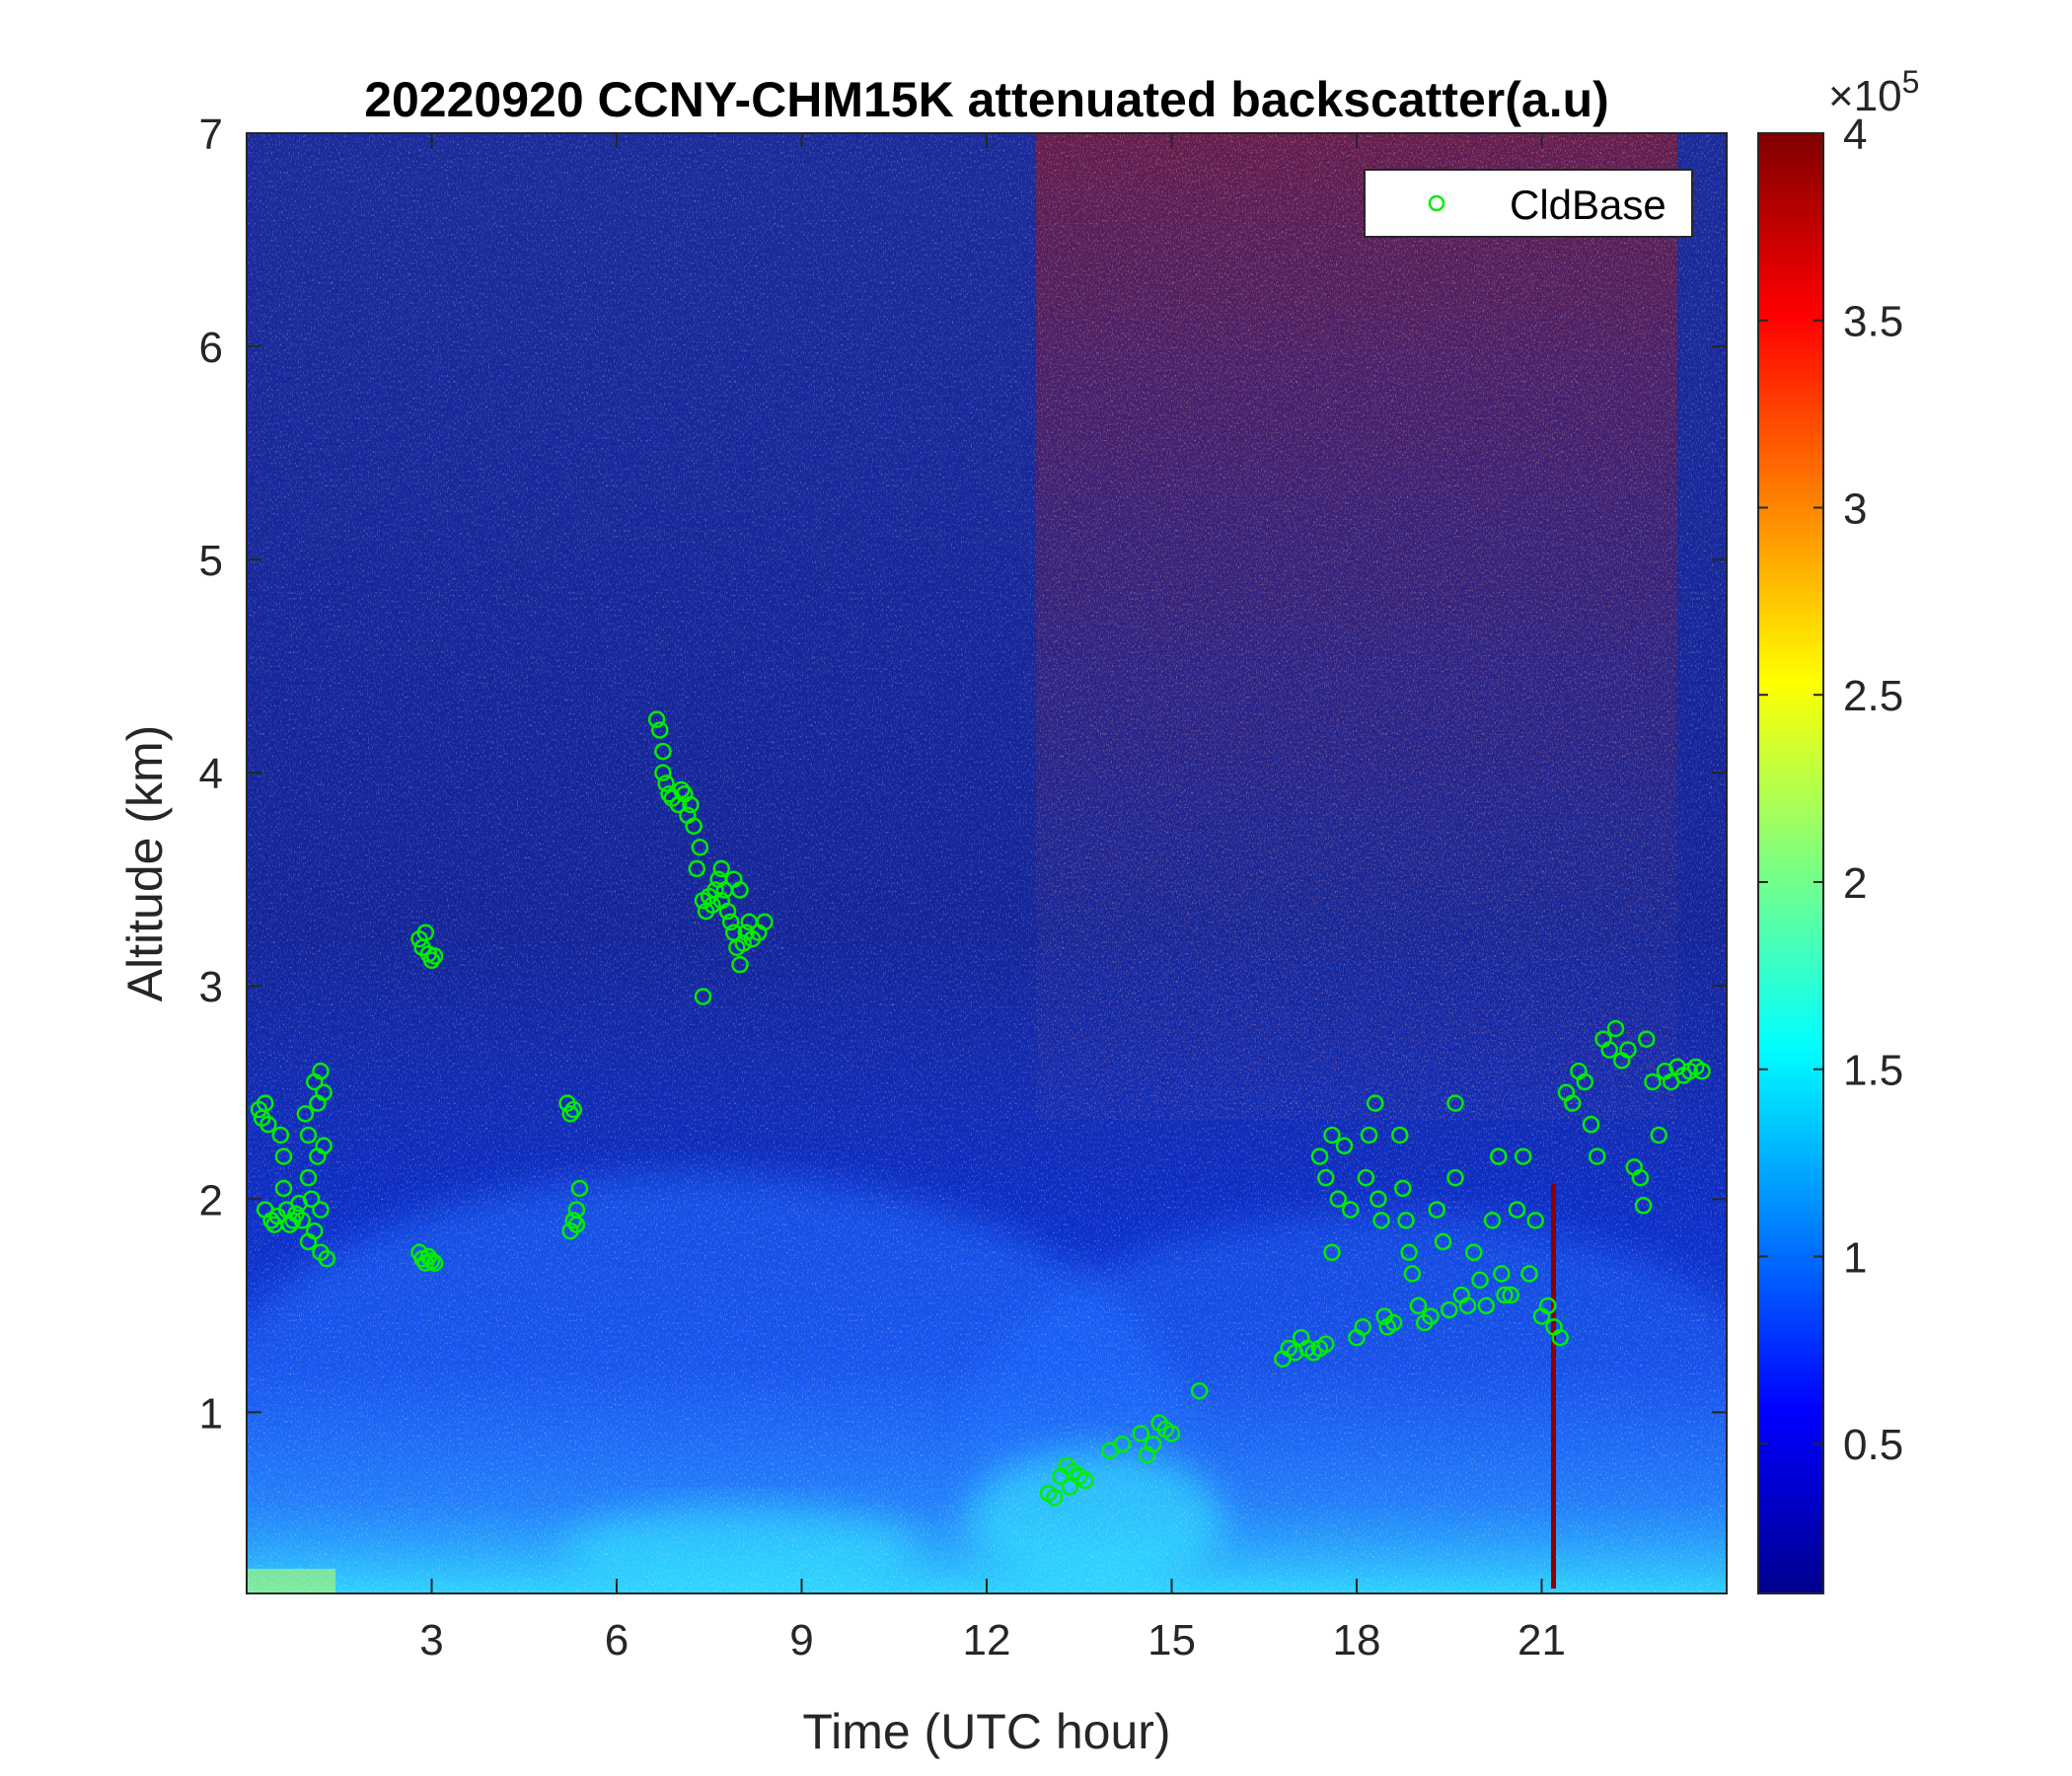 Image resolution: width=2072 pixels, height=1776 pixels. I want to click on y-axis-label: Altitude (km), so click(145, 864).